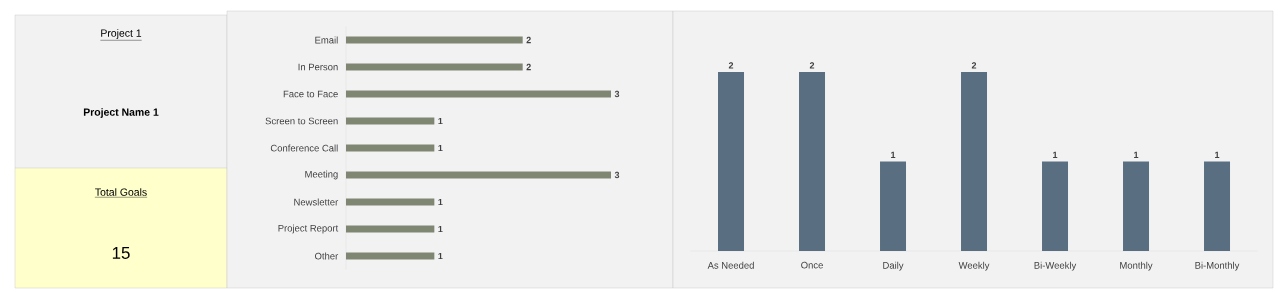 This screenshot has height=292, width=1288. I want to click on x-tick-label: Weekly, so click(974, 266).